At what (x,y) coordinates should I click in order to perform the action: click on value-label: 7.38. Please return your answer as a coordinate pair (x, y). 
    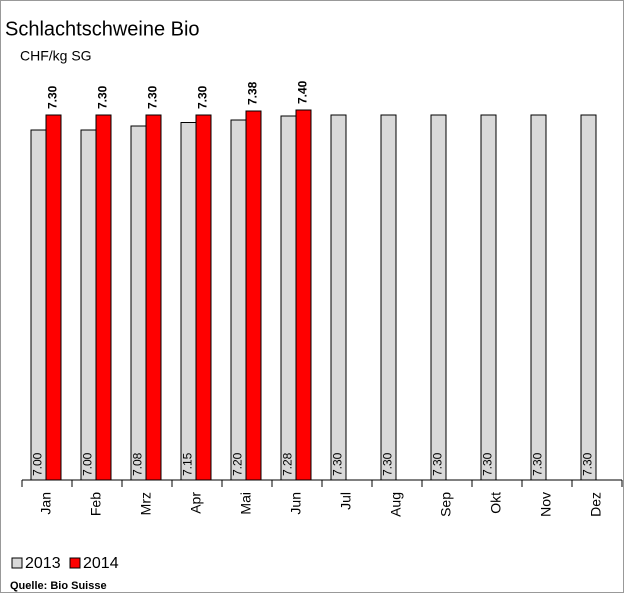
    Looking at the image, I should click on (253, 93).